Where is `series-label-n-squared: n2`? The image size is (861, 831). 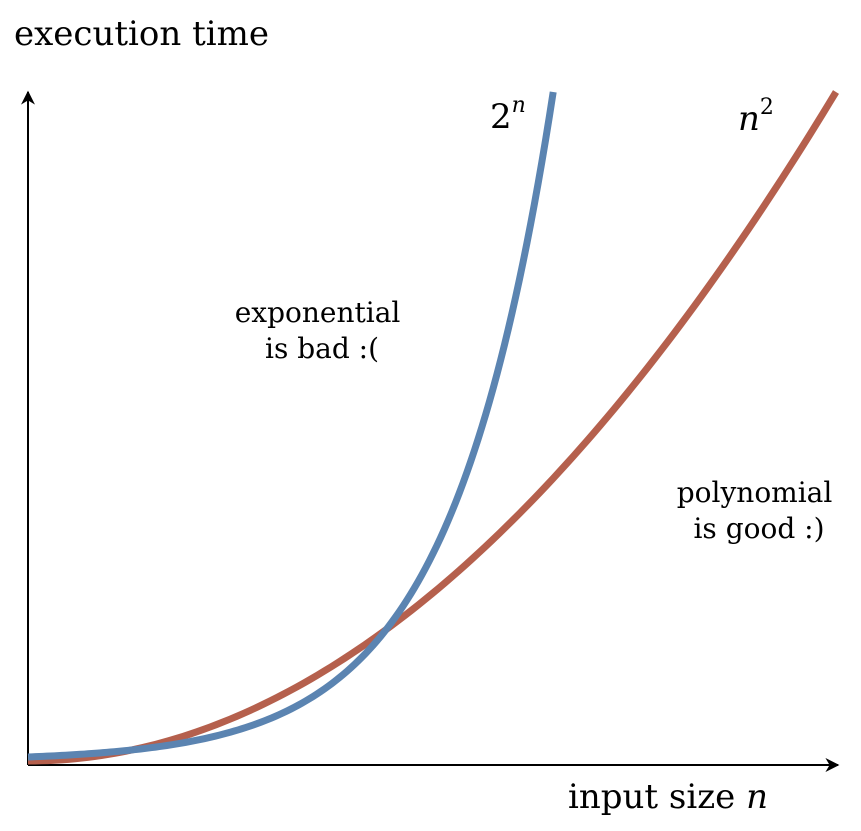 series-label-n-squared: n2 is located at coordinates (756, 117).